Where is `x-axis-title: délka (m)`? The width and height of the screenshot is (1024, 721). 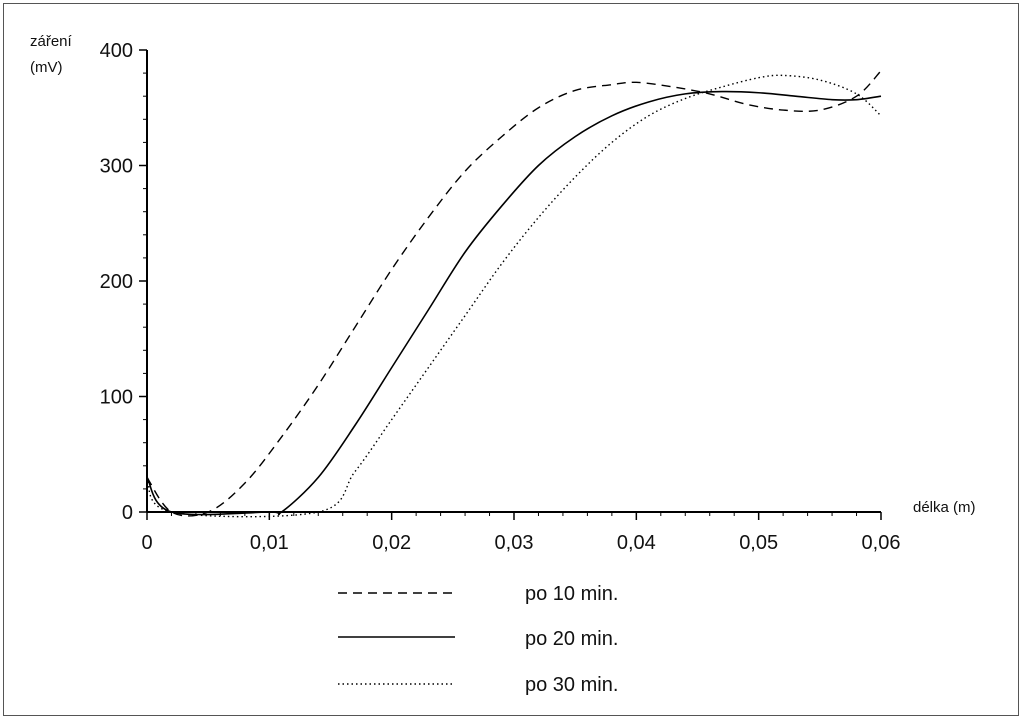
x-axis-title: délka (m) is located at coordinates (944, 507).